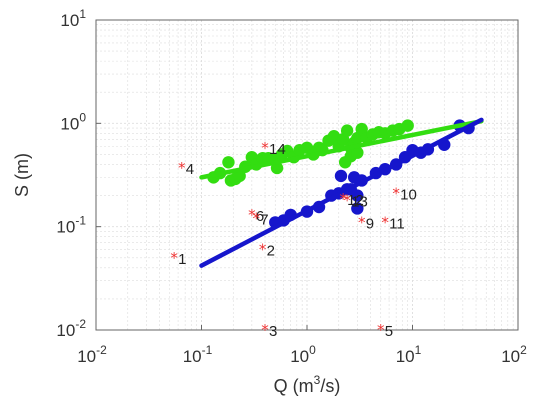 This screenshot has width=550, height=408. Describe the element at coordinates (397, 223) in the screenshot. I see `point-label-11: 11` at that location.